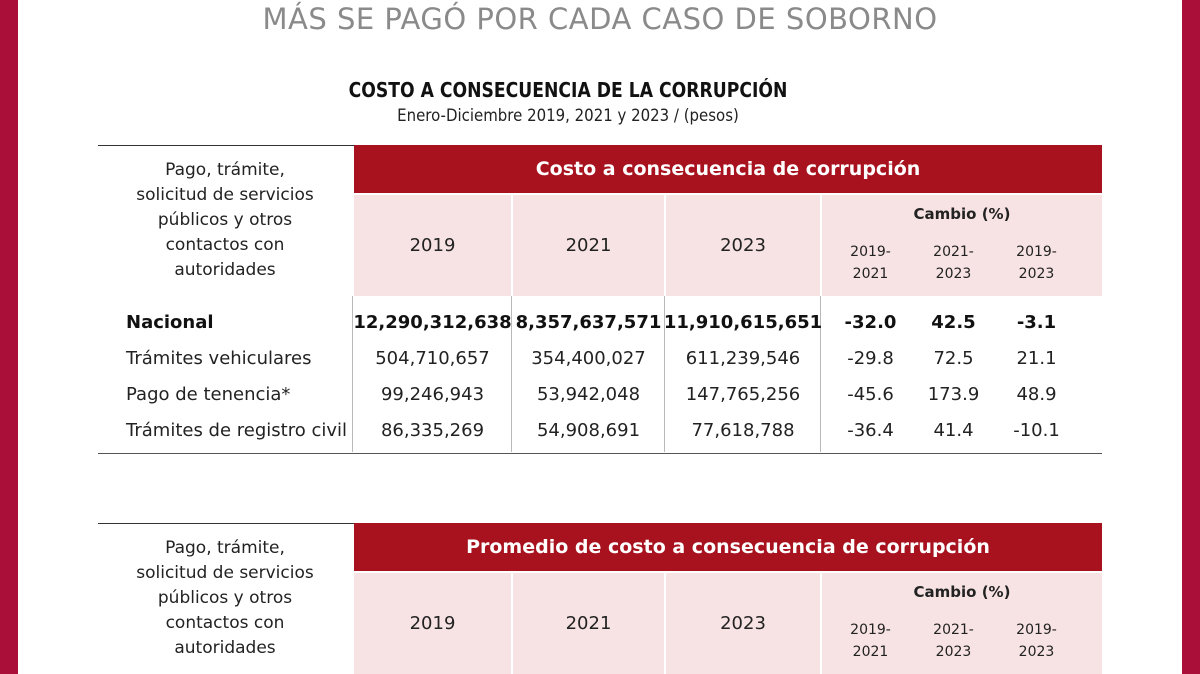  I want to click on value-2023: 611,239,546, so click(743, 358).